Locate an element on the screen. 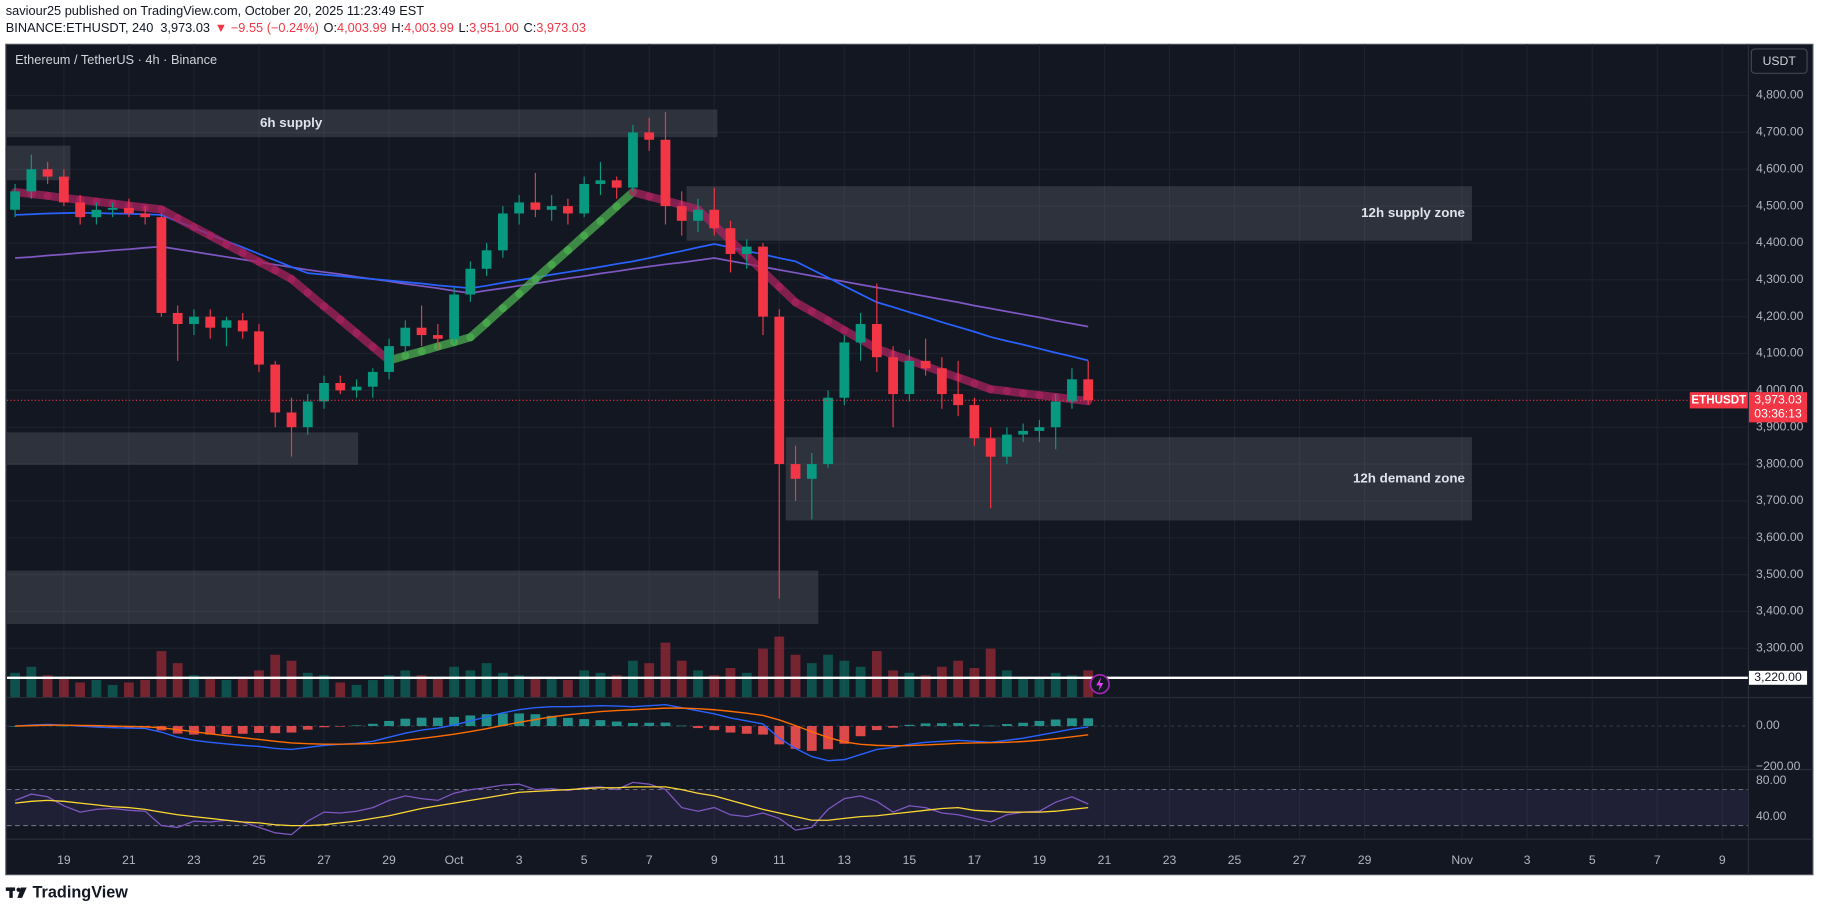 This screenshot has width=1821, height=912. x-tick-label: 3 is located at coordinates (519, 860).